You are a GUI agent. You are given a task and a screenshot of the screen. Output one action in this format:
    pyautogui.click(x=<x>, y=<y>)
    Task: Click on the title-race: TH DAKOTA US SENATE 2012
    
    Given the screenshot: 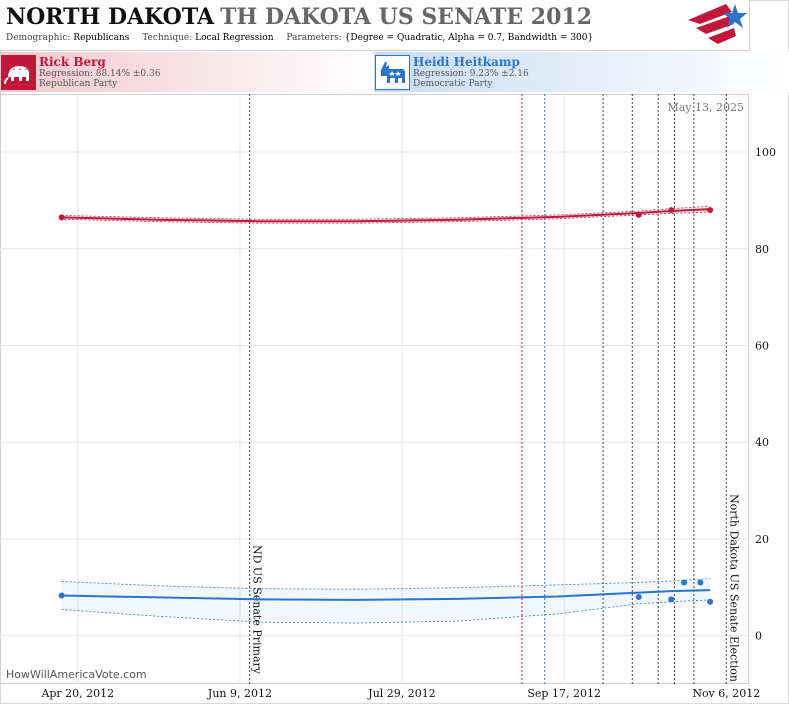 What is the action you would take?
    pyautogui.click(x=406, y=17)
    